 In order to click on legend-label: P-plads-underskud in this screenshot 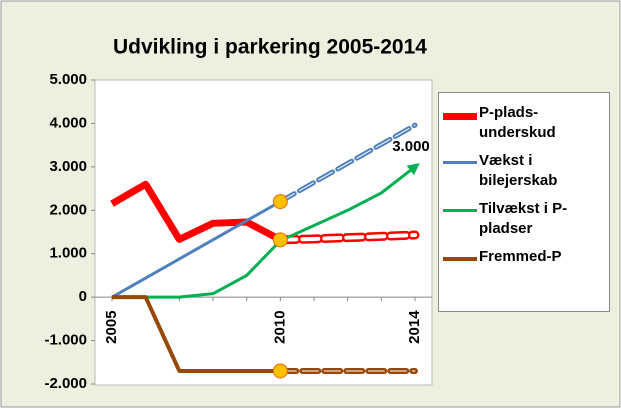, I will do `click(517, 122)`.